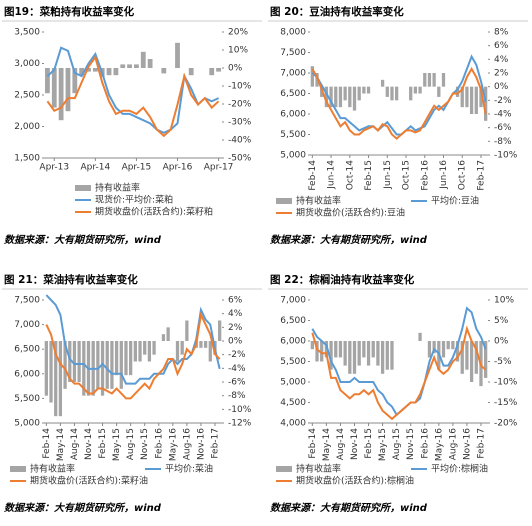  I want to click on x-tick-label: Aug-15, so click(397, 444).